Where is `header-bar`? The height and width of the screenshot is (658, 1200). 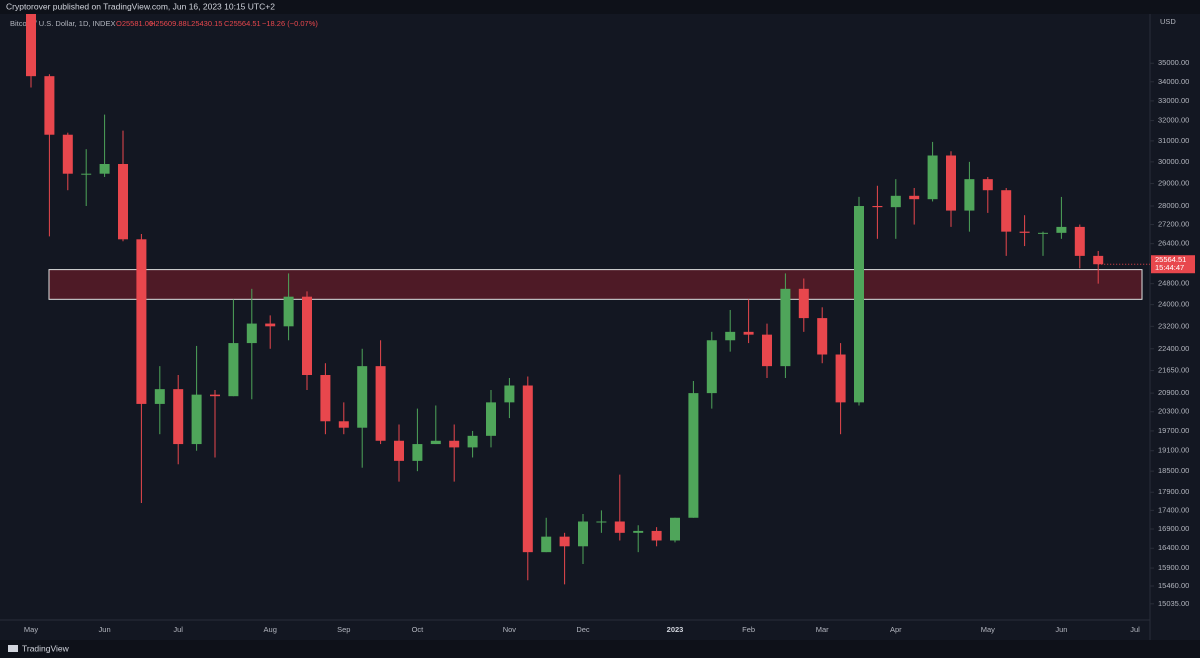
header-bar is located at coordinates (600, 7).